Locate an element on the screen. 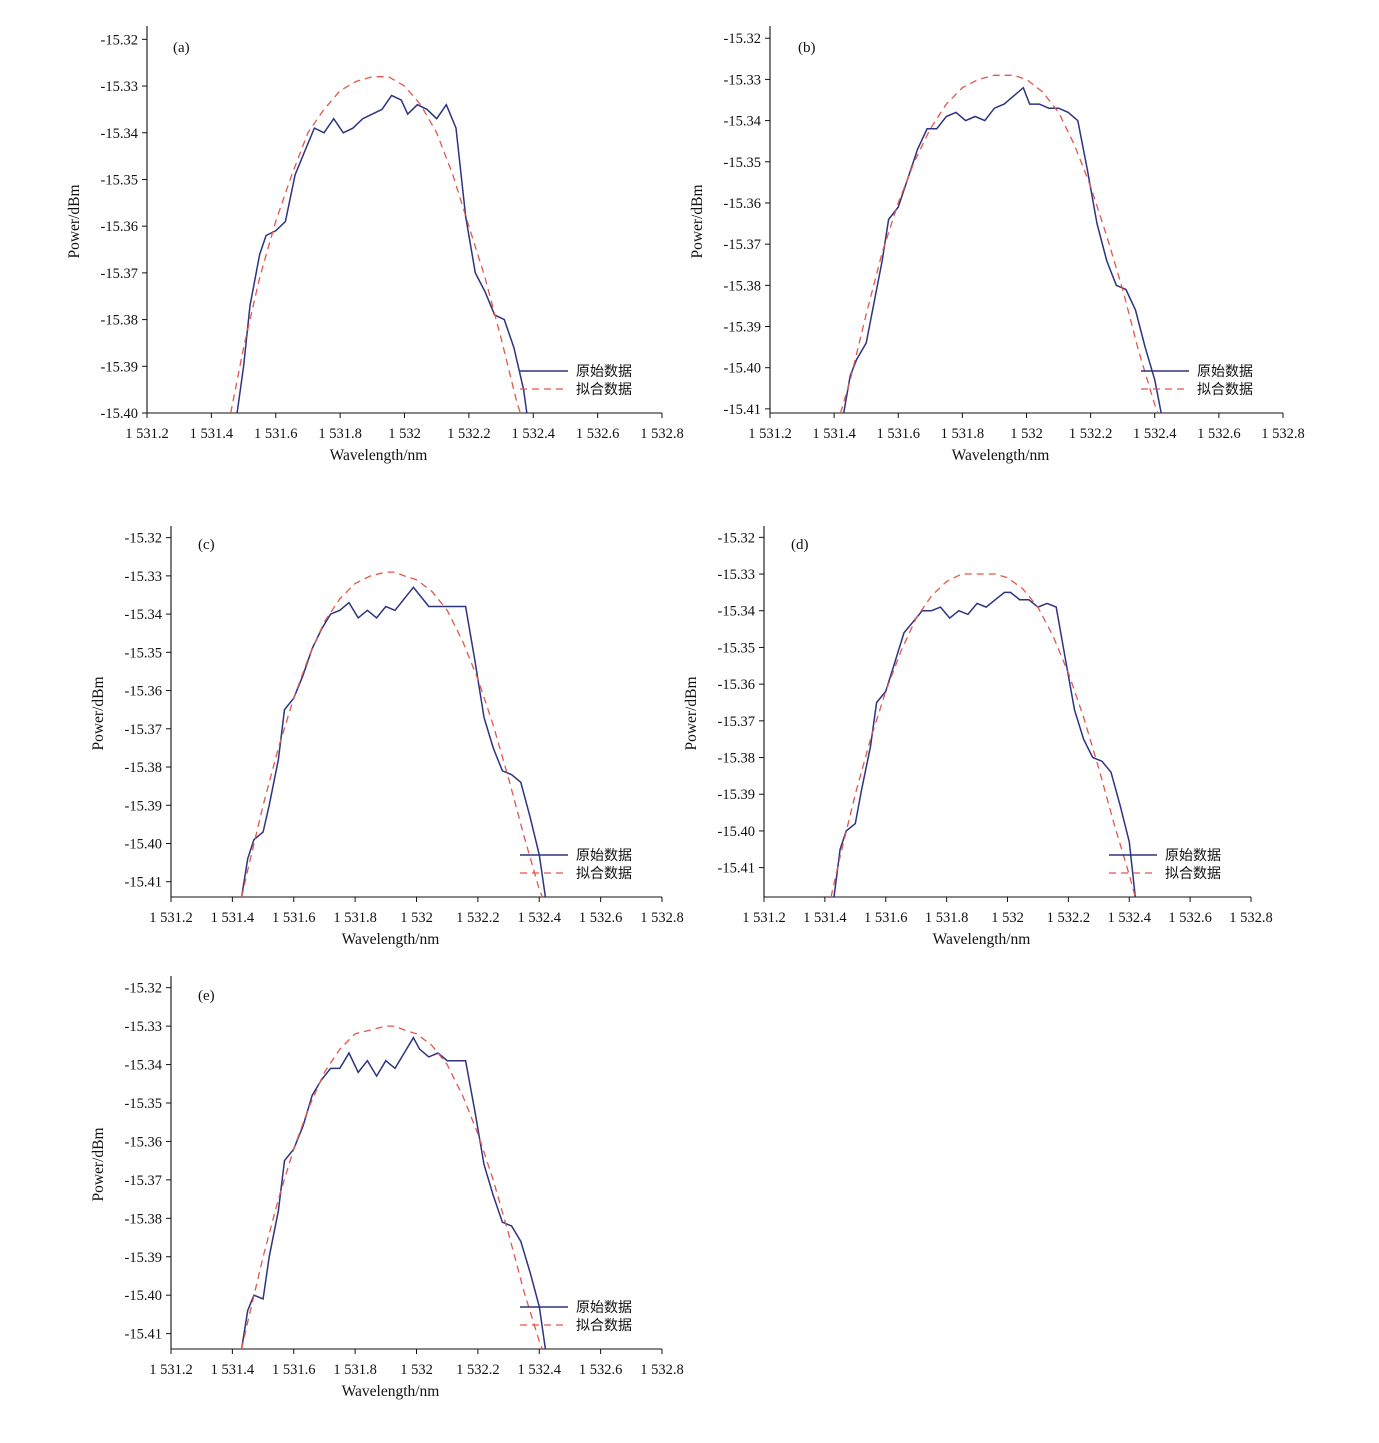  x-axis-title: Wavelength/nm is located at coordinates (1001, 455).